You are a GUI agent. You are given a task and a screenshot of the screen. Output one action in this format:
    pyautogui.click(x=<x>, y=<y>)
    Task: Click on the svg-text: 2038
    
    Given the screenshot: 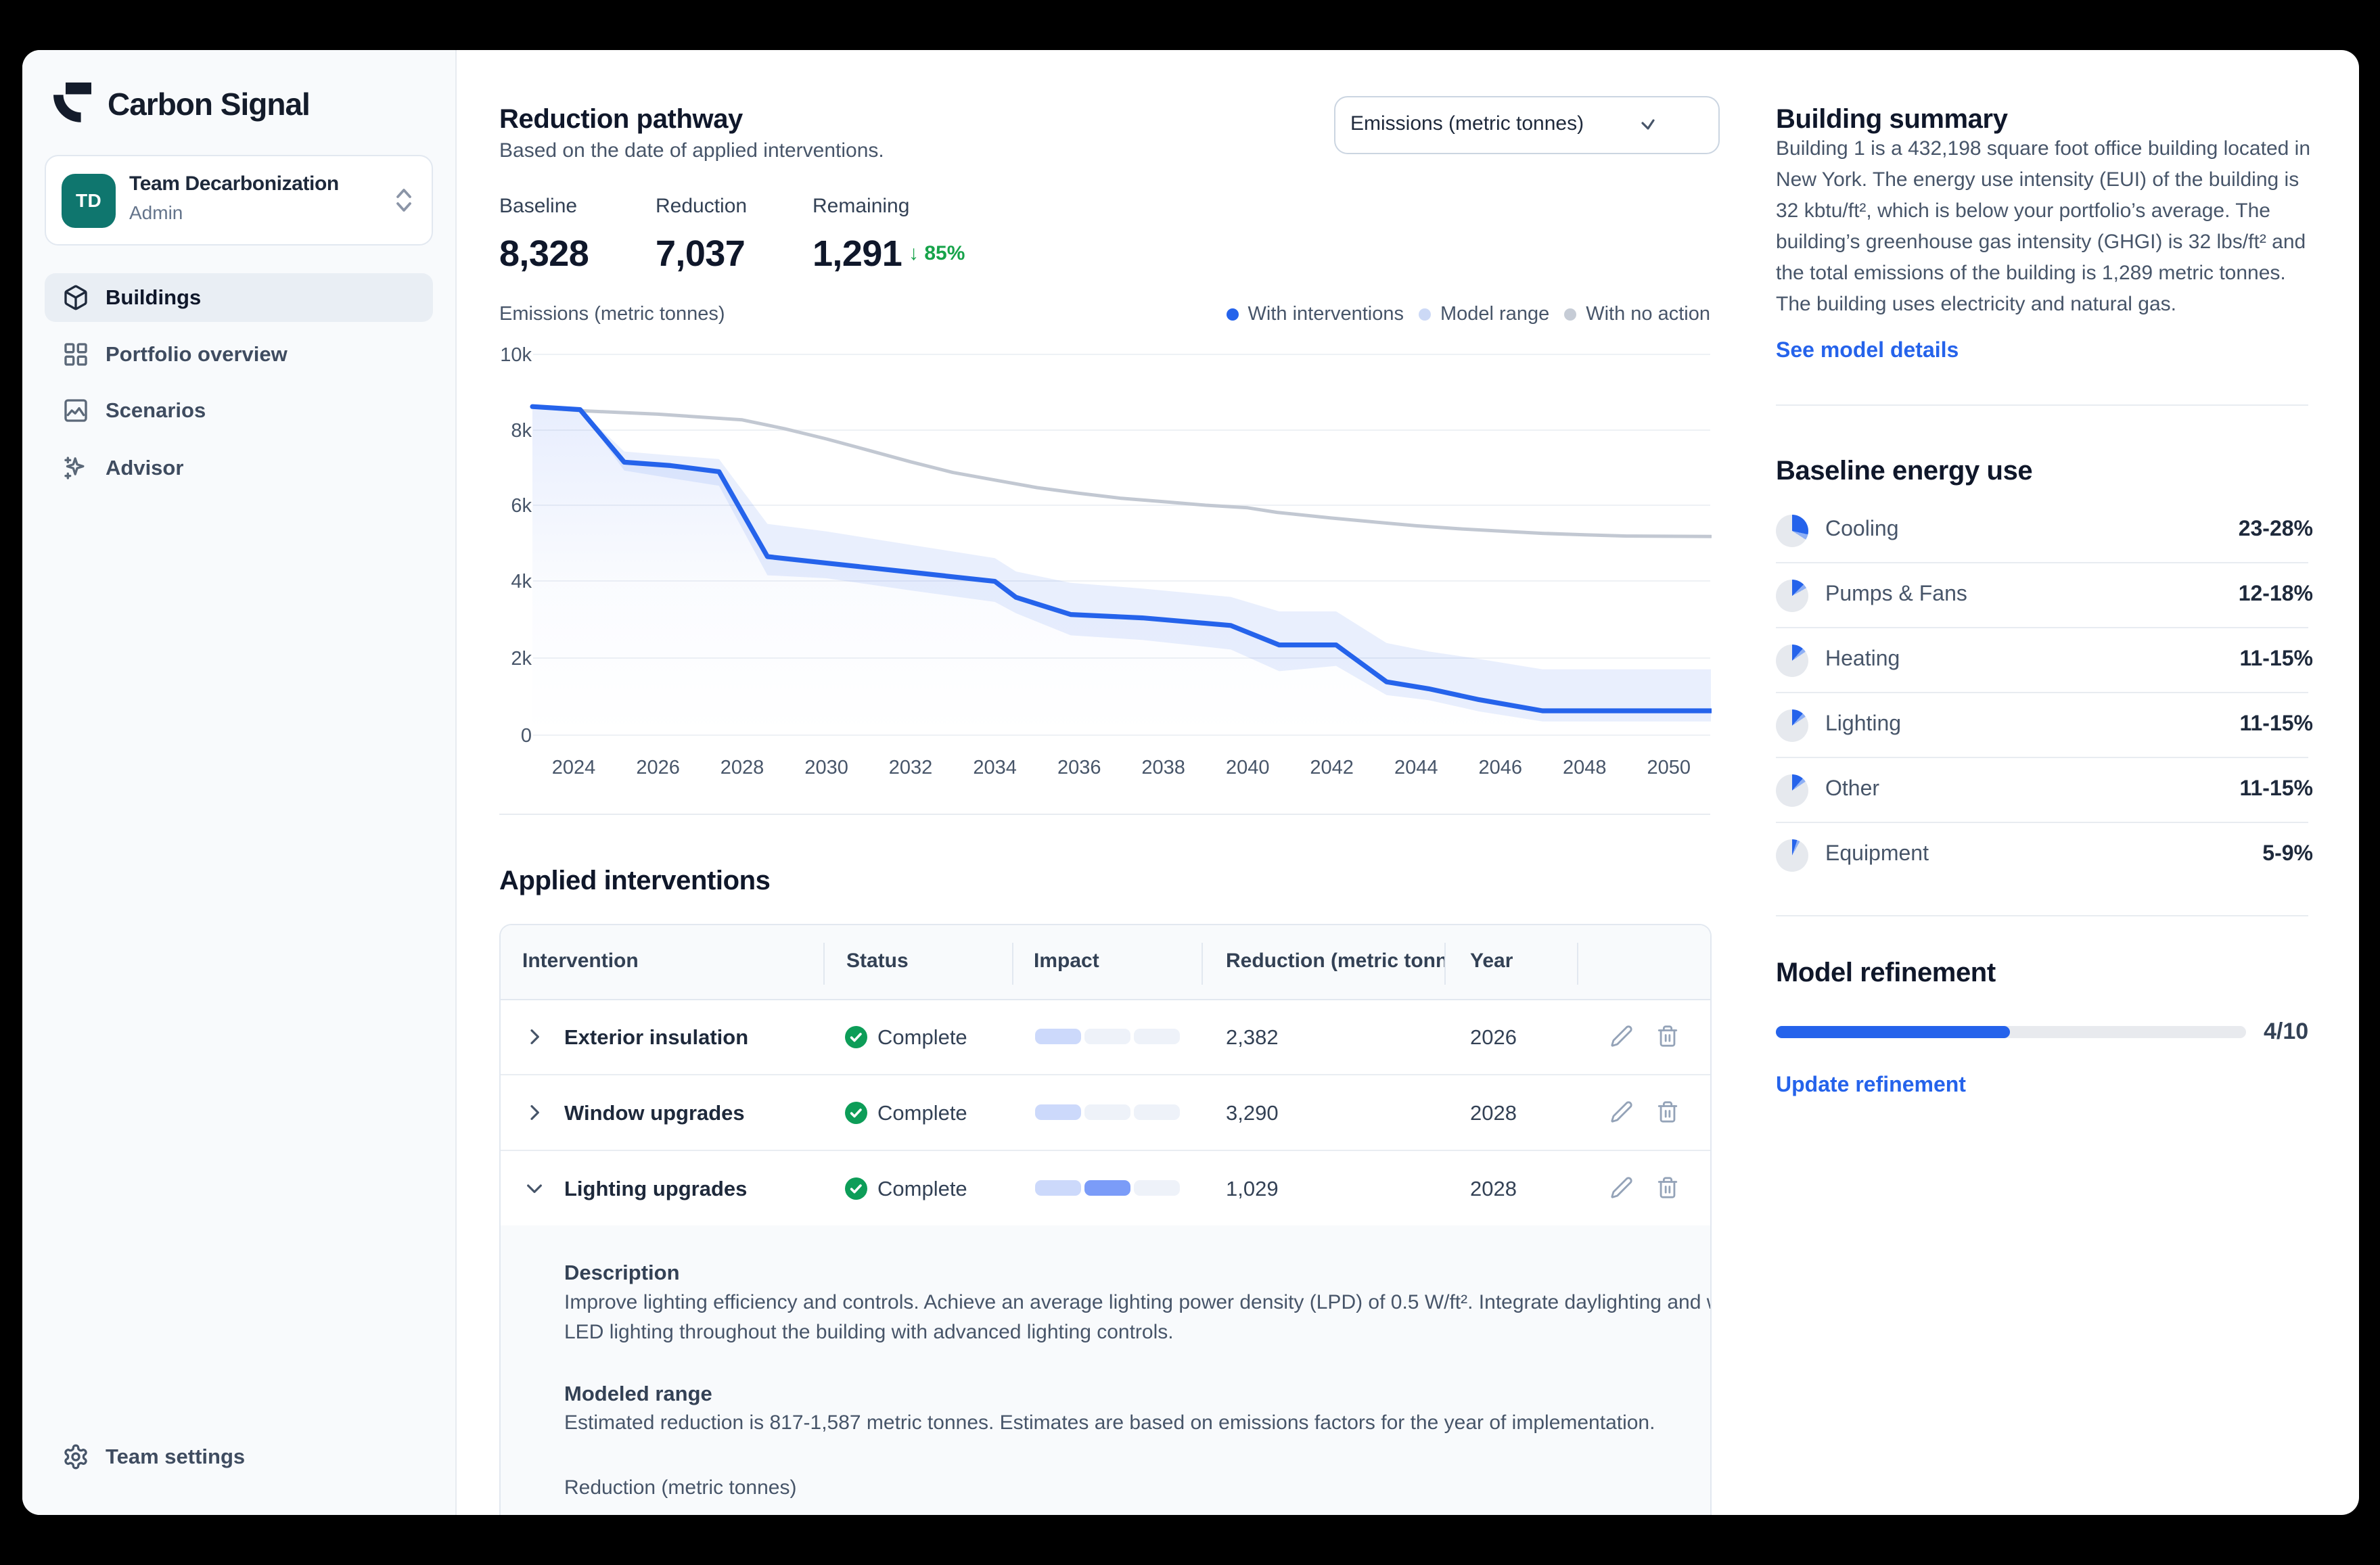 What is the action you would take?
    pyautogui.click(x=1163, y=767)
    